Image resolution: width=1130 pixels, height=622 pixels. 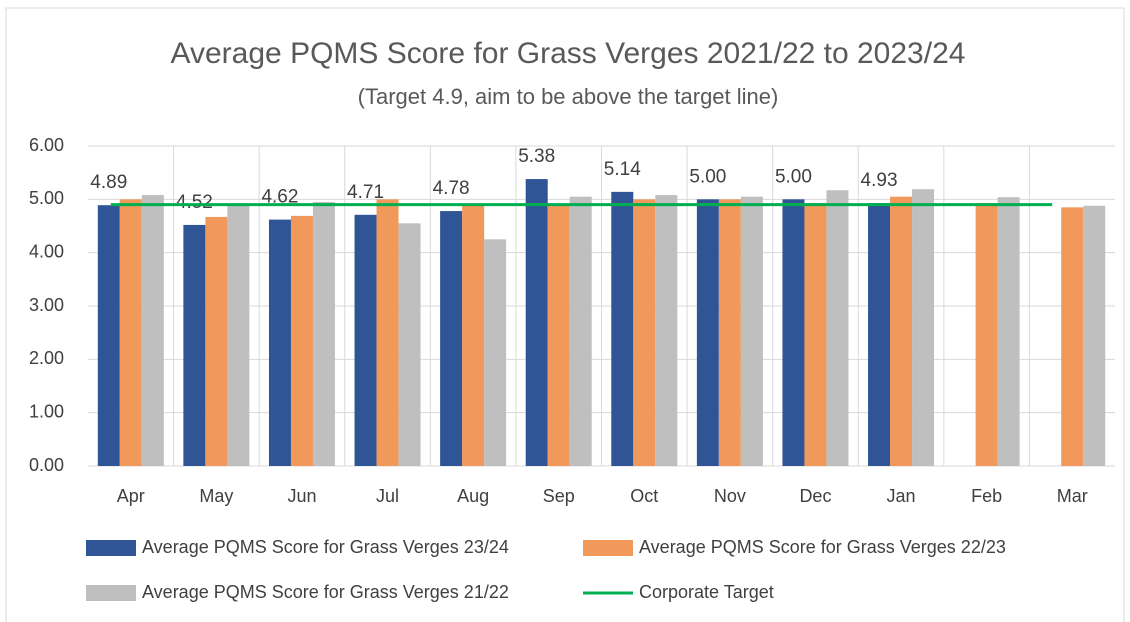 What do you see at coordinates (901, 496) in the screenshot?
I see `x-tick-label: Jan` at bounding box center [901, 496].